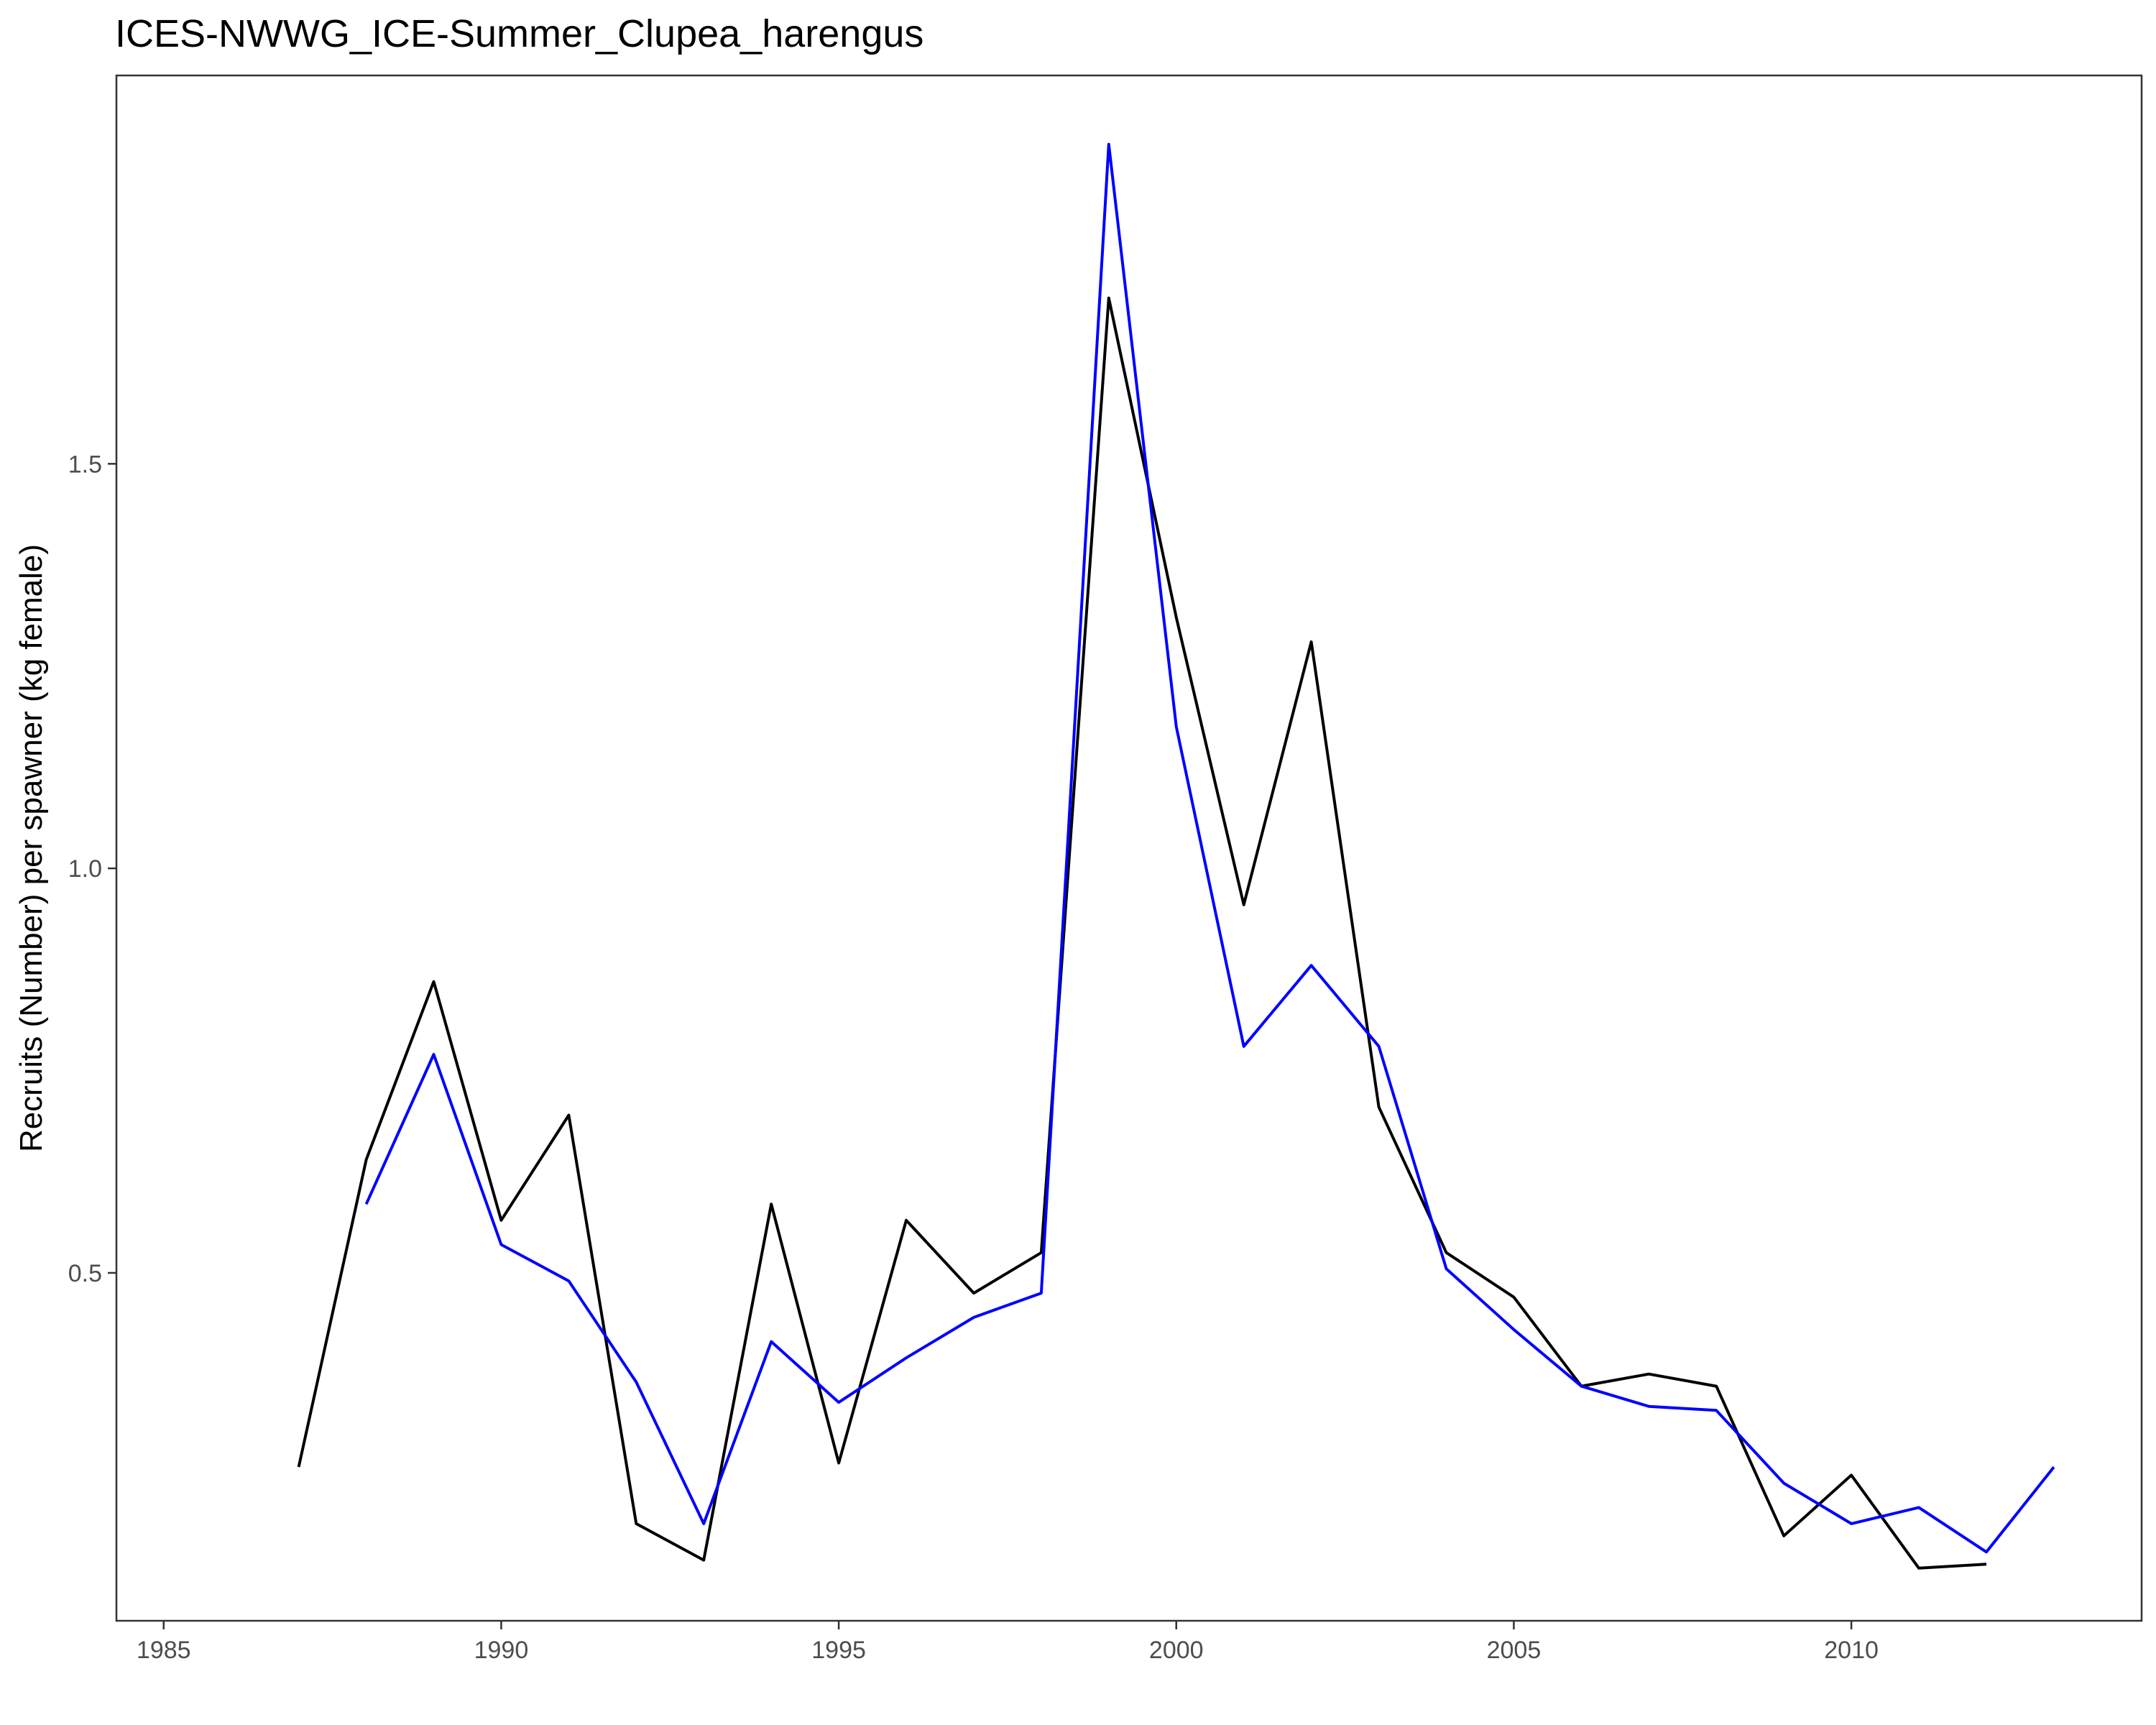  I want to click on x-tick-label: 2005, so click(1514, 1650).